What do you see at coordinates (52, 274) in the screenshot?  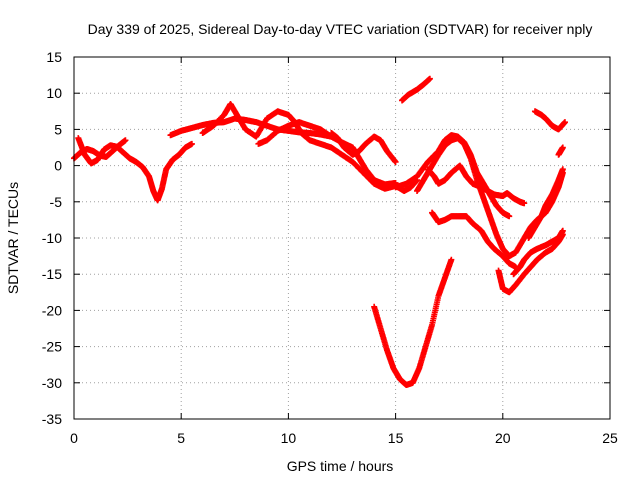 I see `y-tick-label: -15` at bounding box center [52, 274].